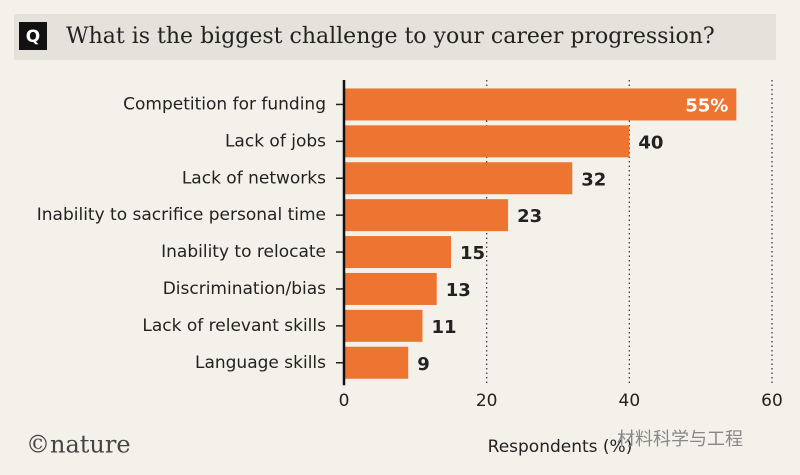 This screenshot has width=800, height=475. I want to click on y-tick-label: Lack of jobs, so click(275, 141).